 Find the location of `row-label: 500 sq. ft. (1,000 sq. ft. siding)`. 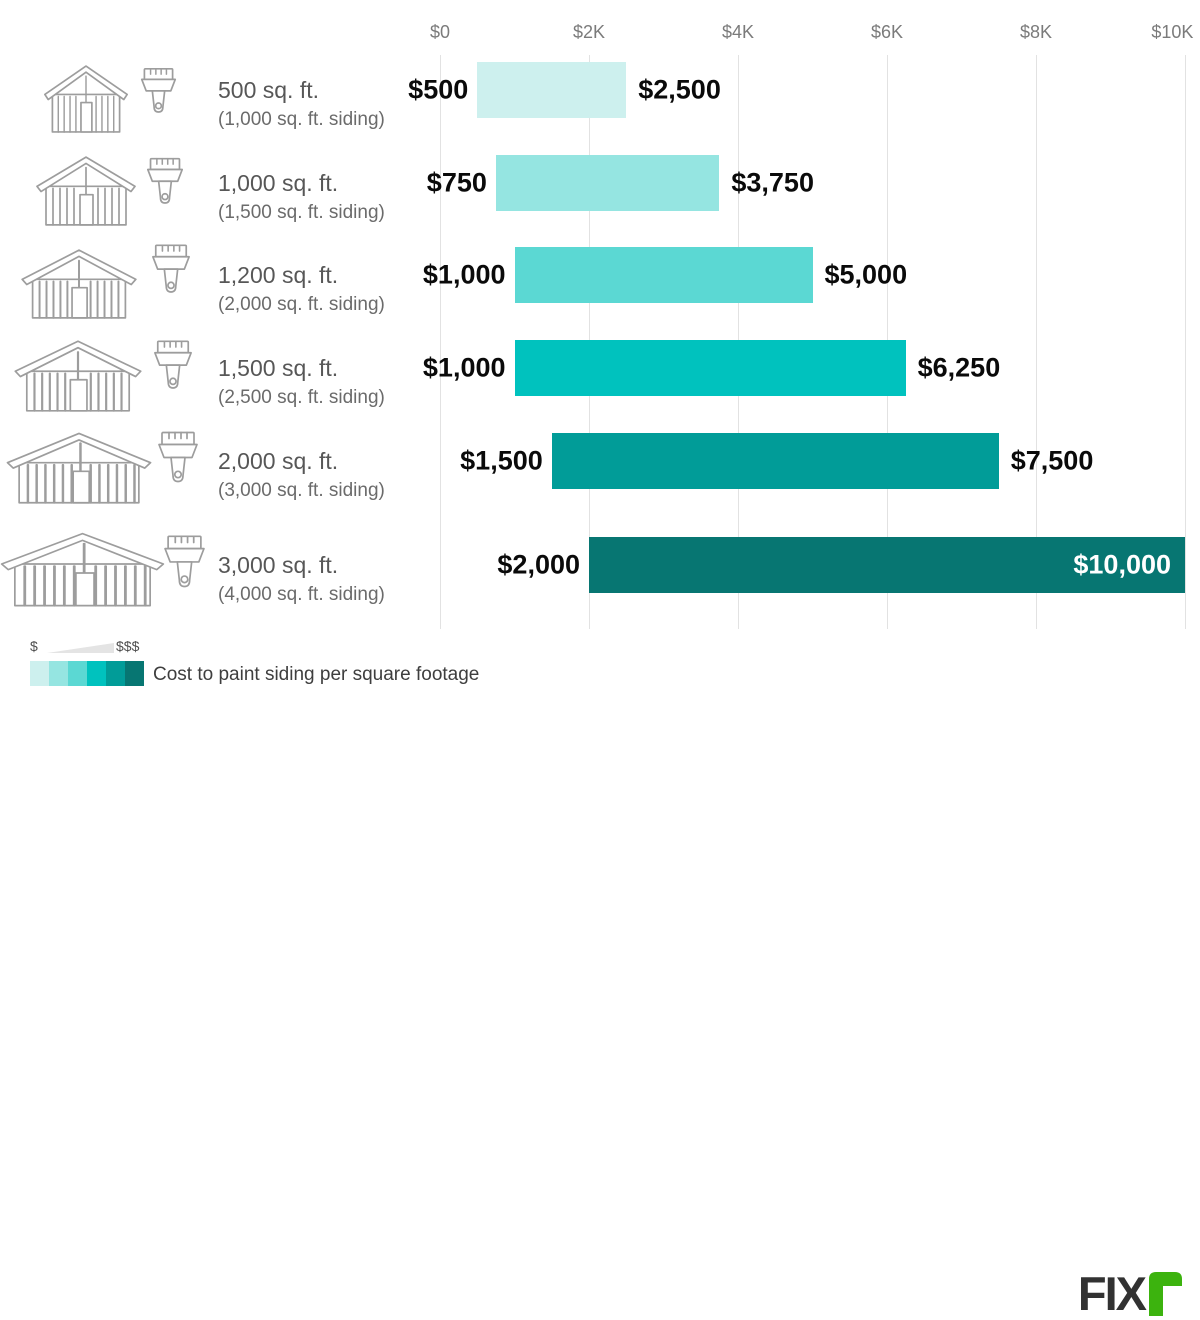

row-label: 500 sq. ft. (1,000 sq. ft. siding) is located at coordinates (301, 104).